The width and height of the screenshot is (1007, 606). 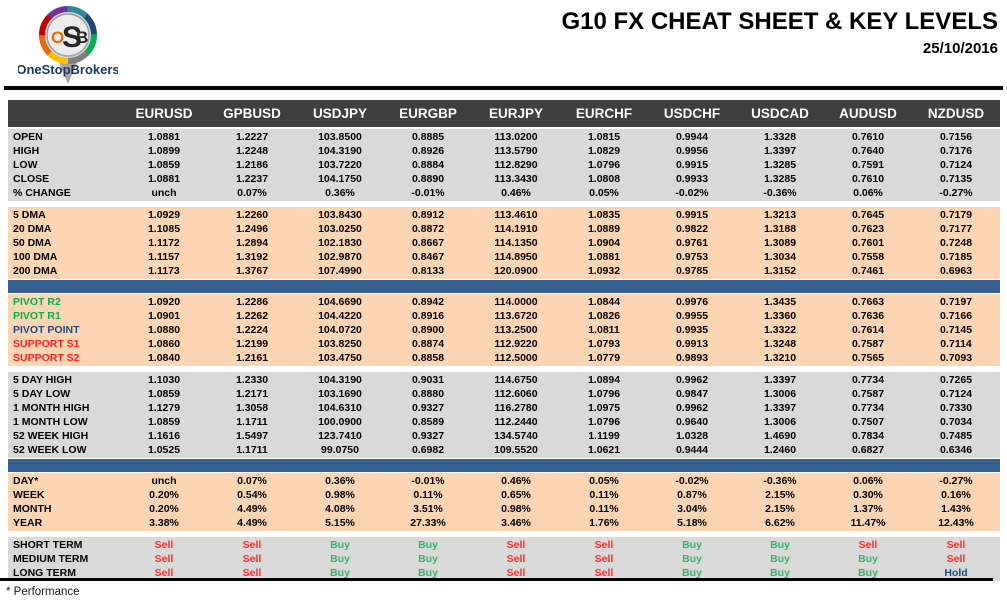 What do you see at coordinates (604, 573) in the screenshot?
I see `signal-cell: Sell` at bounding box center [604, 573].